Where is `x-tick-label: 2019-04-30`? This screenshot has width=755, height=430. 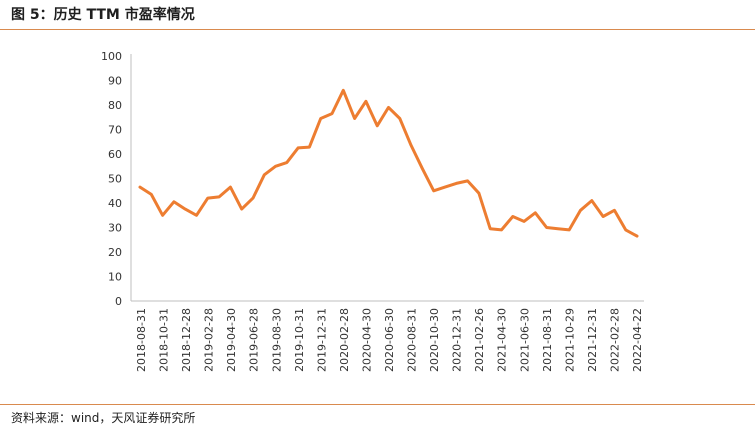 x-tick-label: 2019-04-30 is located at coordinates (231, 340).